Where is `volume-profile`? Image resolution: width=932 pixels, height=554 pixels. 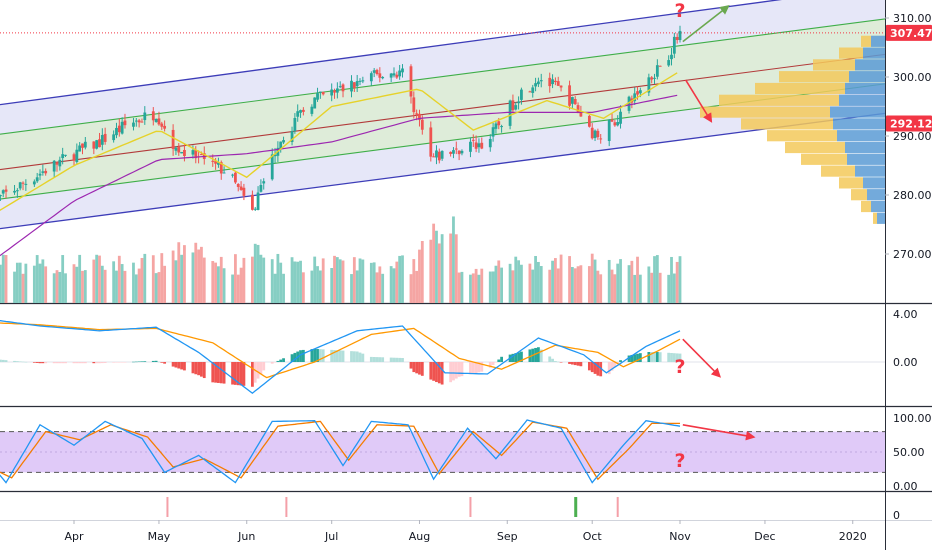
volume-profile is located at coordinates (792, 129).